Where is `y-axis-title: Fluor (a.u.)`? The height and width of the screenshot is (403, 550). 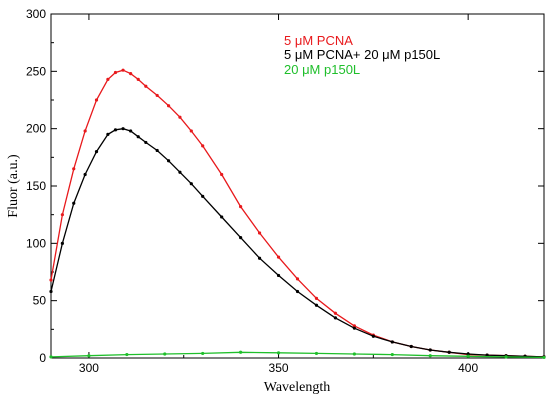
y-axis-title: Fluor (a.u.) is located at coordinates (13, 186).